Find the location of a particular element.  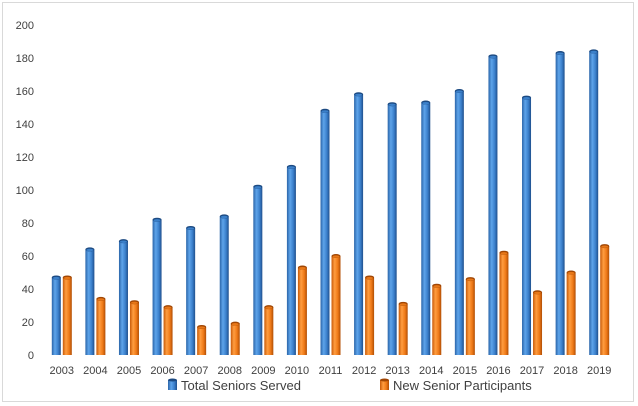

y-tick-label: 140 is located at coordinates (25, 125).